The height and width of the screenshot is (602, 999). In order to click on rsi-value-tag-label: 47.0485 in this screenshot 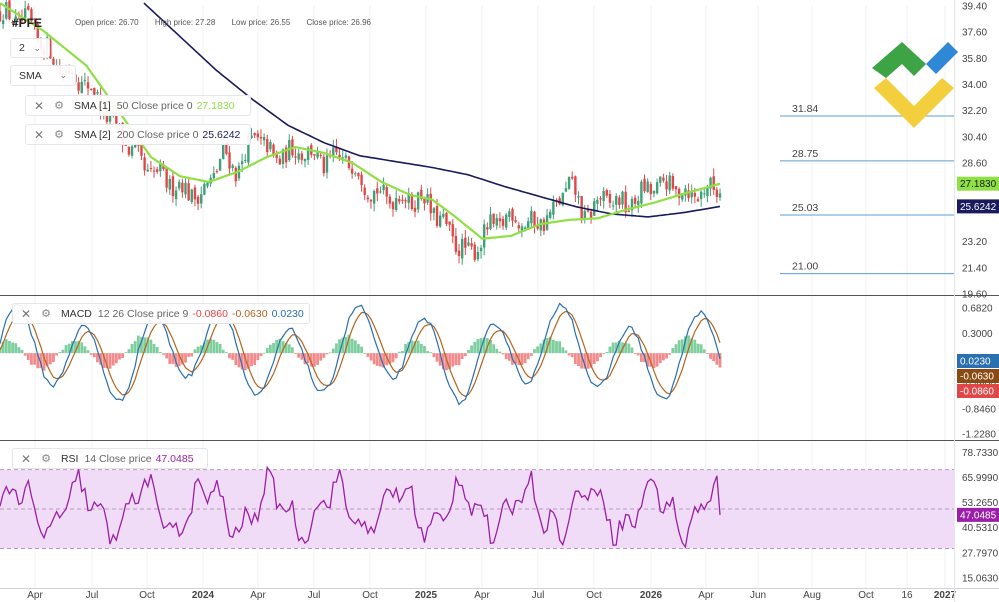, I will do `click(978, 515)`.